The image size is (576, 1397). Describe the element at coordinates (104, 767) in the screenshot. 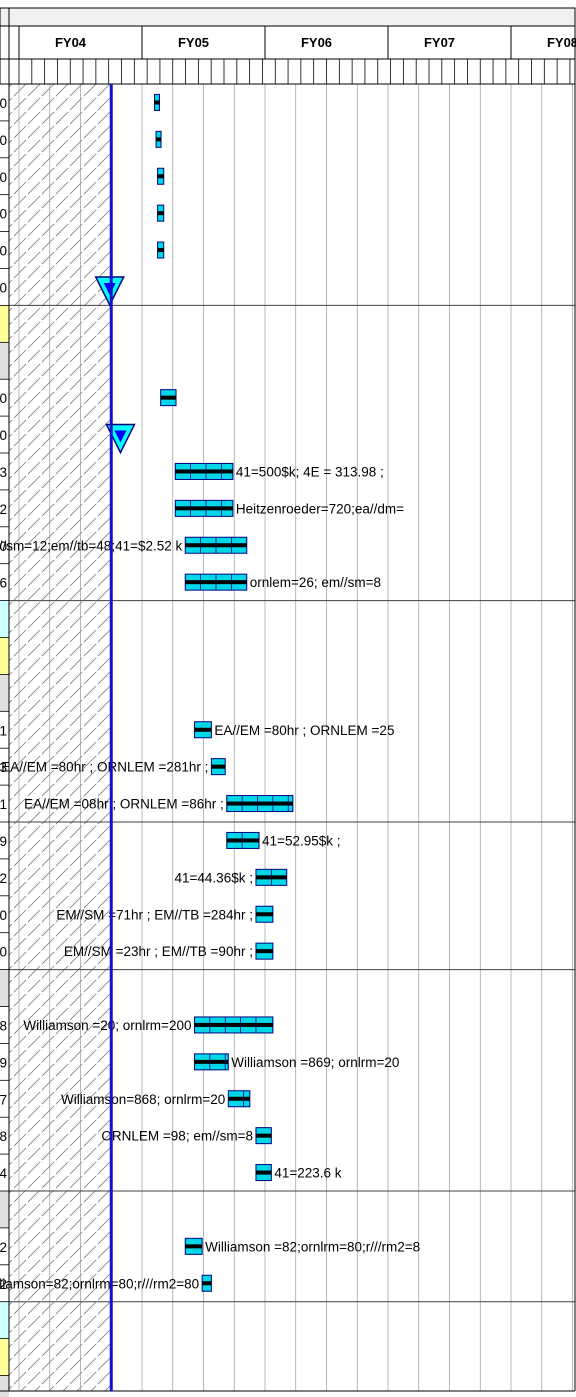

I see `task-label: EA//EM =80hr ; ORNLEM =281hr ;` at that location.